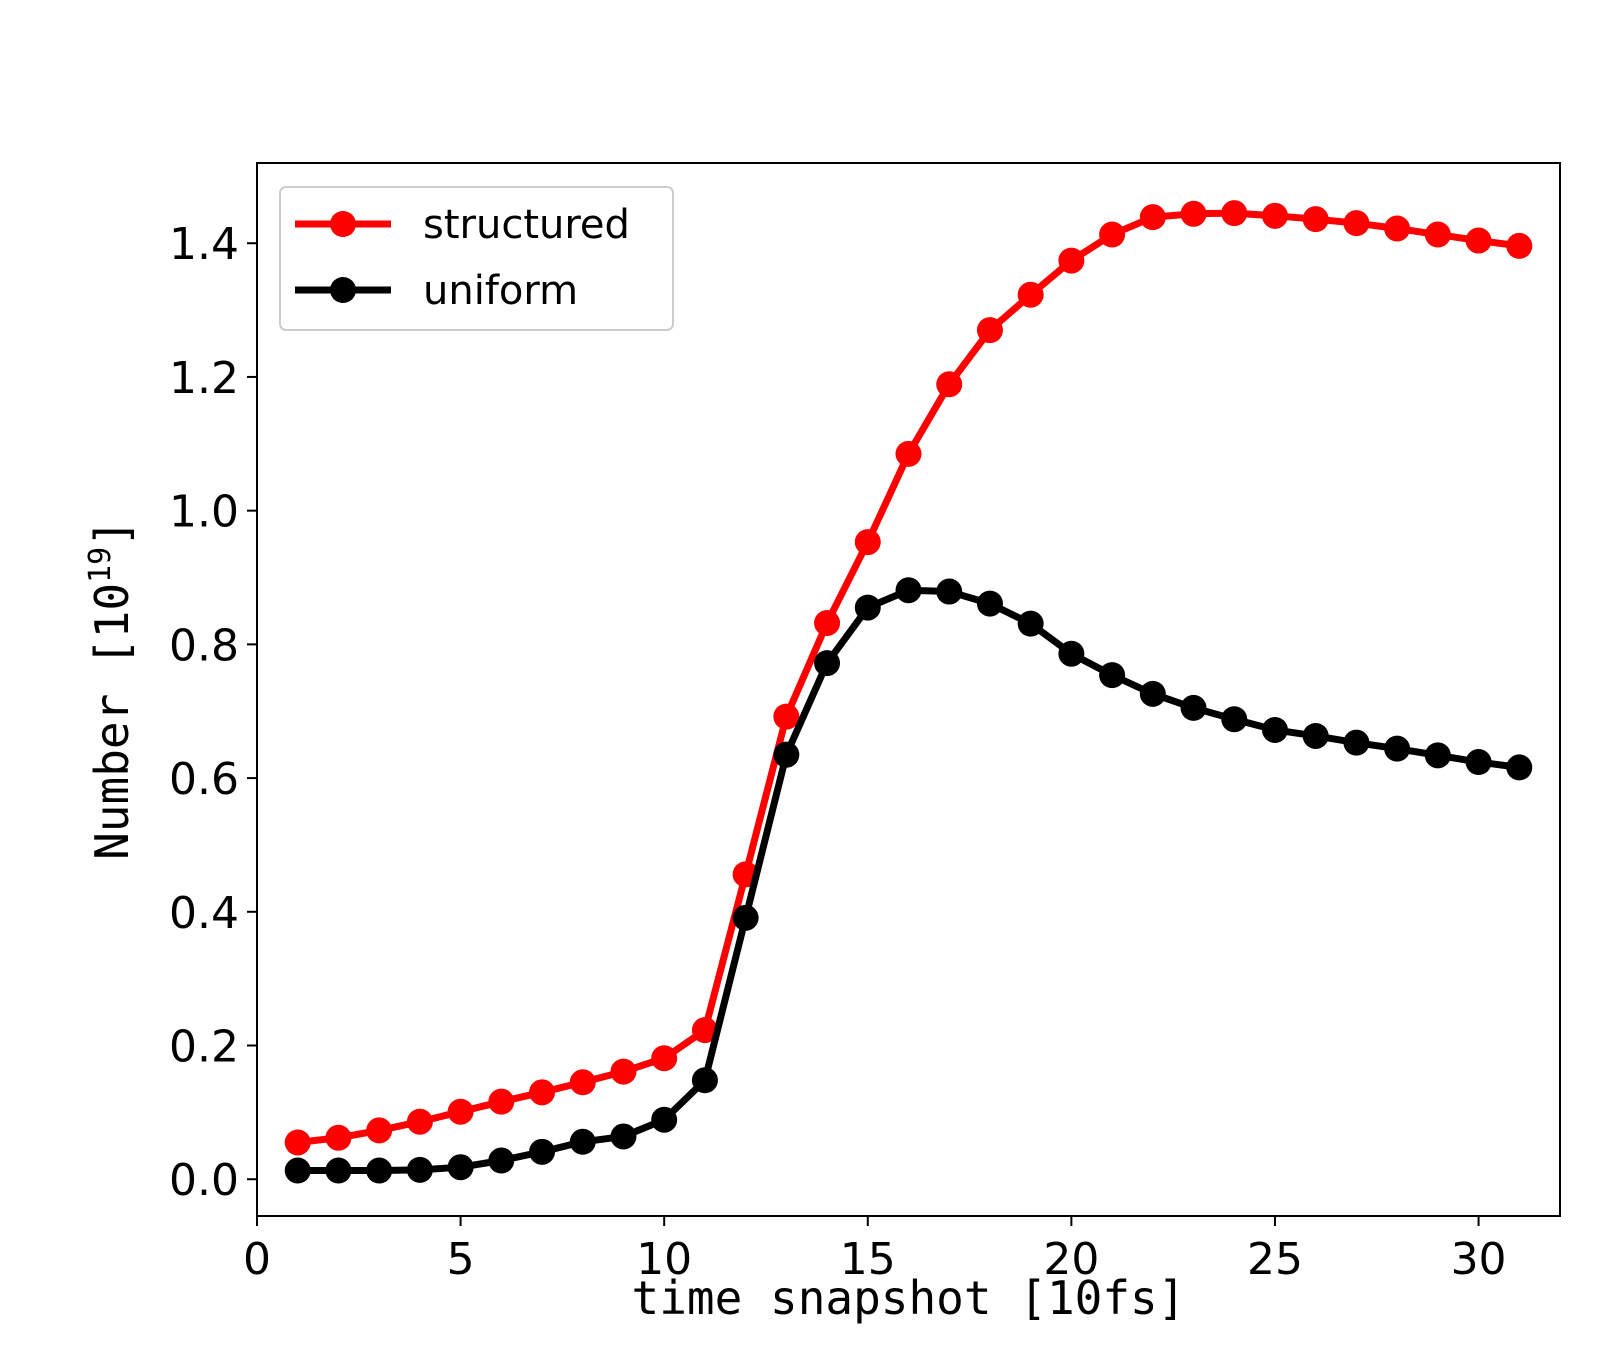  What do you see at coordinates (204, 512) in the screenshot?
I see `y-tick-label: 1.0` at bounding box center [204, 512].